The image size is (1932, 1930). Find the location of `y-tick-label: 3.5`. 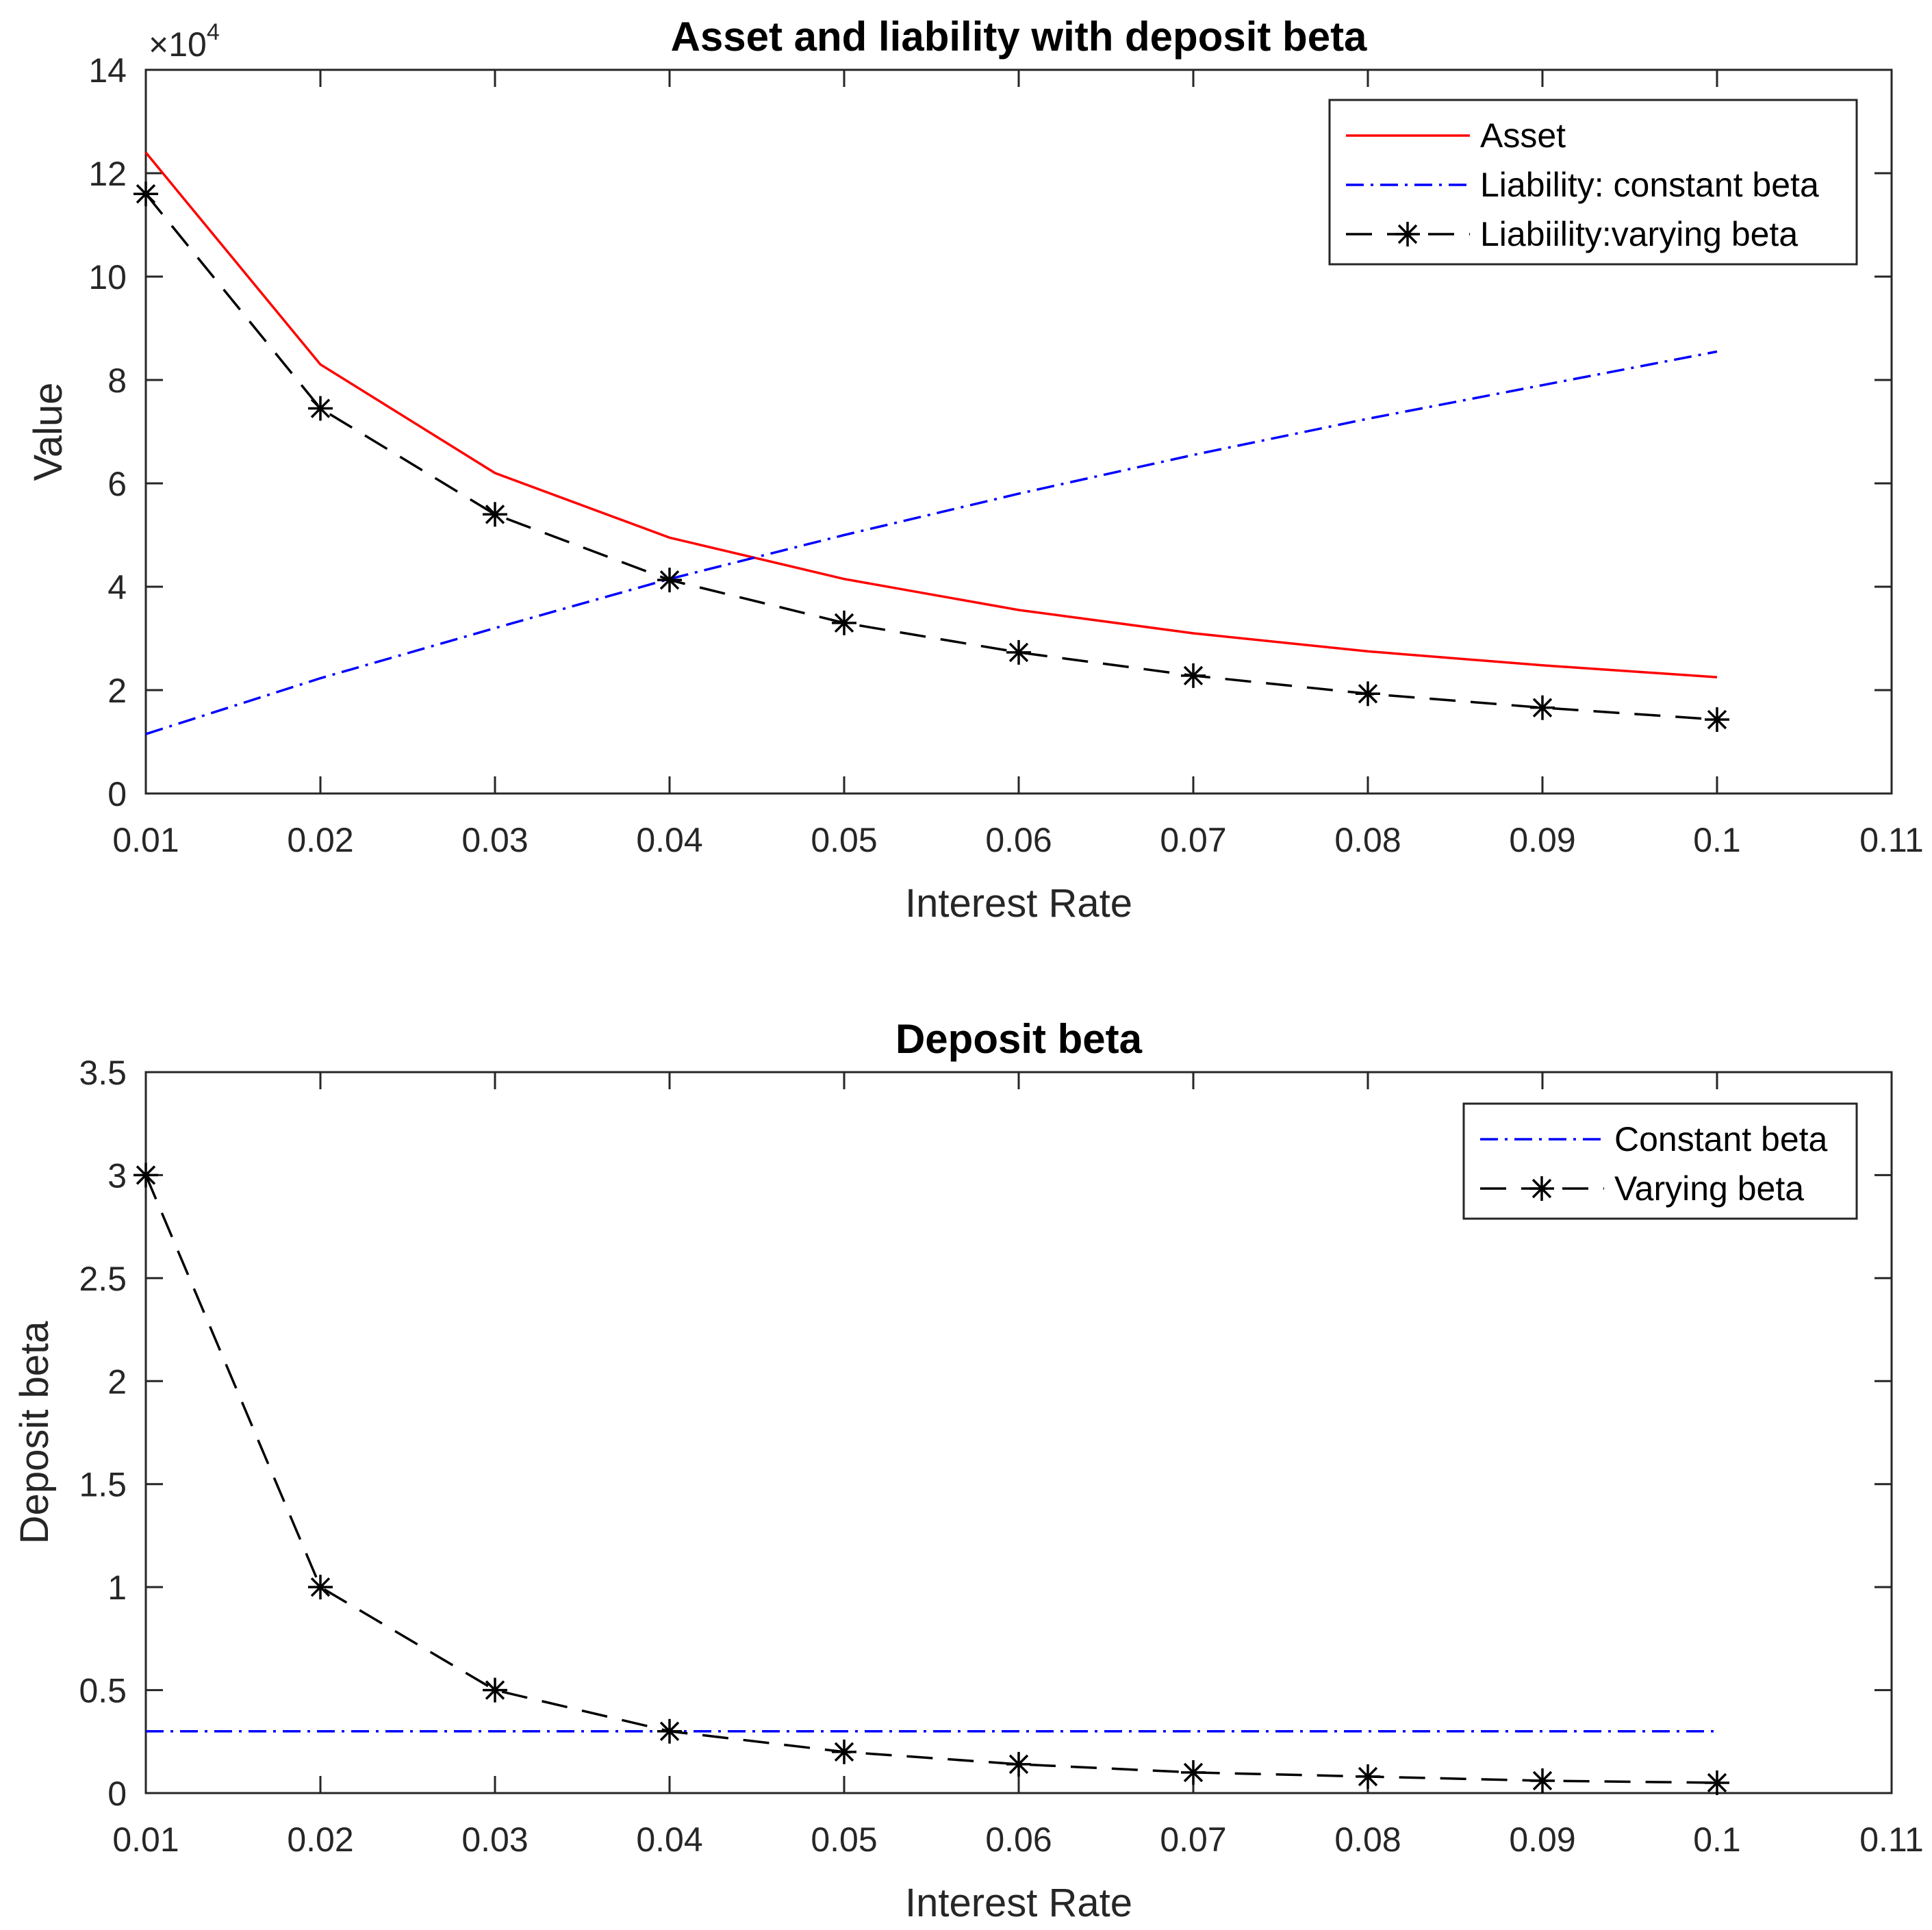

y-tick-label: 3.5 is located at coordinates (103, 1073).